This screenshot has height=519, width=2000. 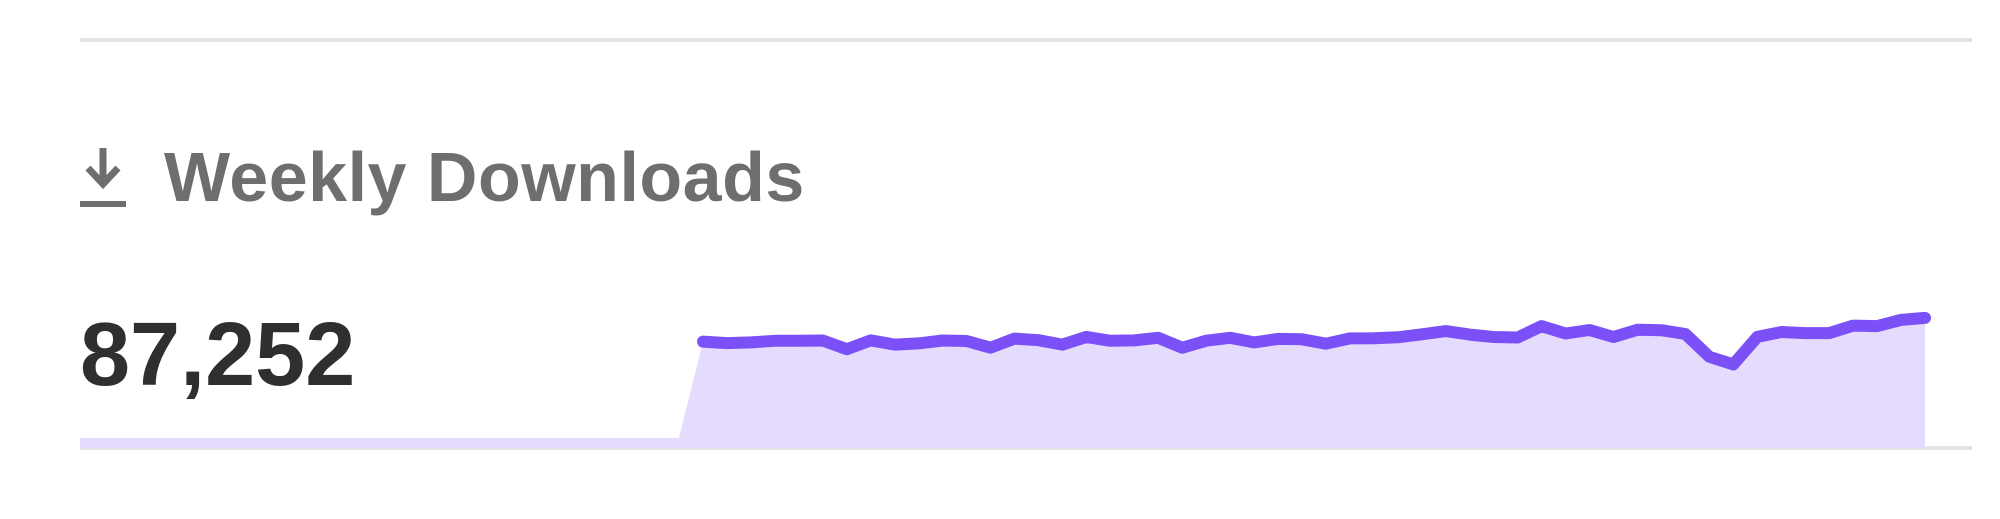 What do you see at coordinates (484, 177) in the screenshot?
I see `stat-title: Weekly Downloads` at bounding box center [484, 177].